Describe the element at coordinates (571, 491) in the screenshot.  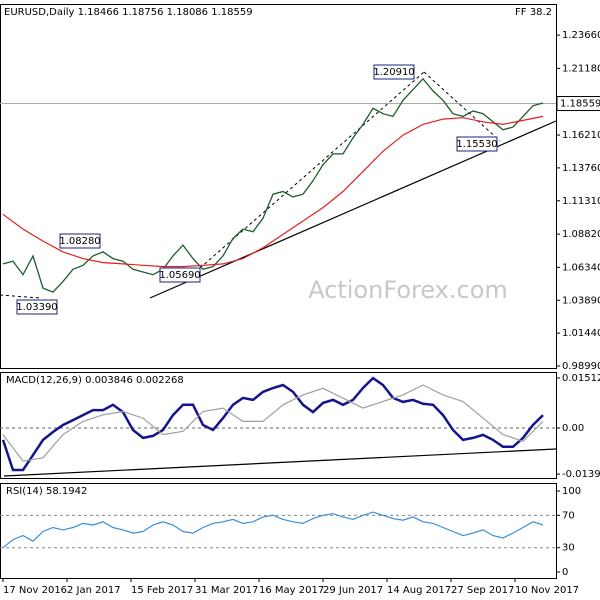
I see `y-tick-label: 100` at that location.